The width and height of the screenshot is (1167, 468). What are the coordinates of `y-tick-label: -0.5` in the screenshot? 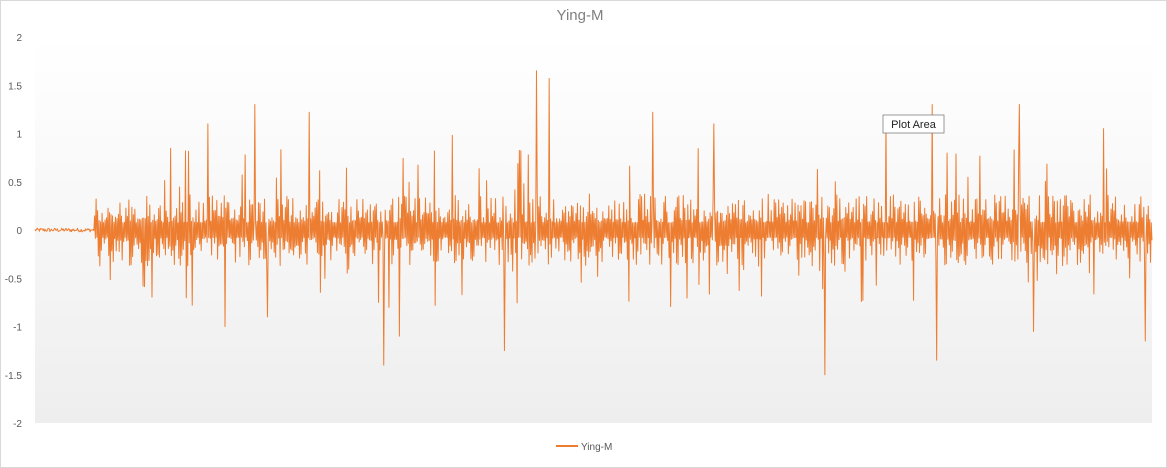 It's located at (14, 279).